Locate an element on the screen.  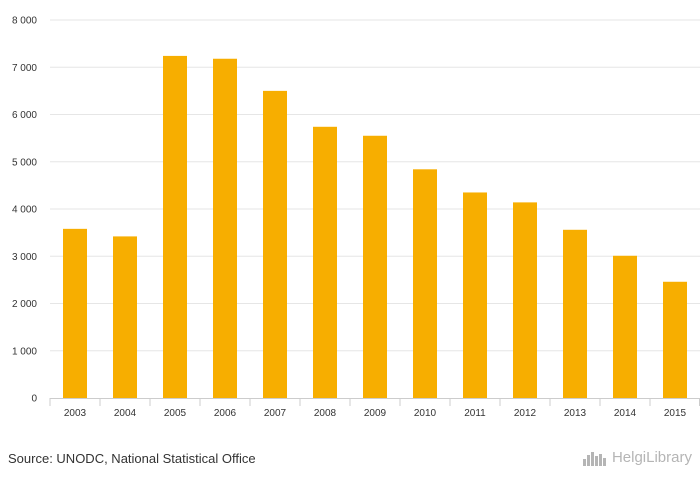
y-tick-label: 5 000 is located at coordinates (24, 162).